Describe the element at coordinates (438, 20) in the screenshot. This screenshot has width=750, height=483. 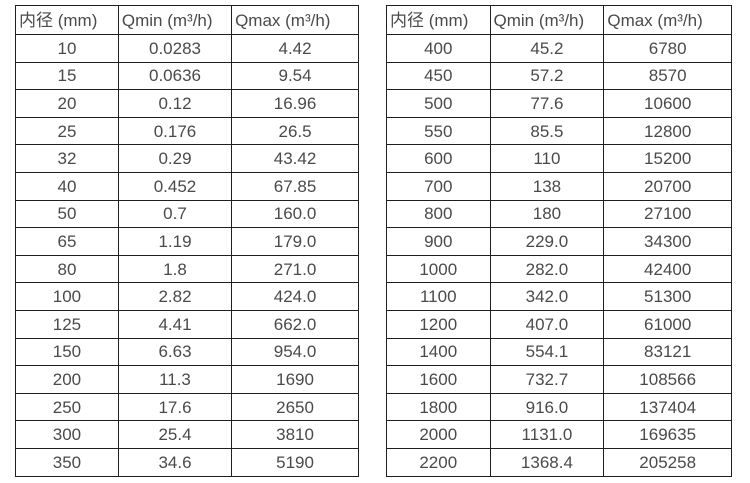
I see `col-header-inner-diameter: 内径 (mm)` at that location.